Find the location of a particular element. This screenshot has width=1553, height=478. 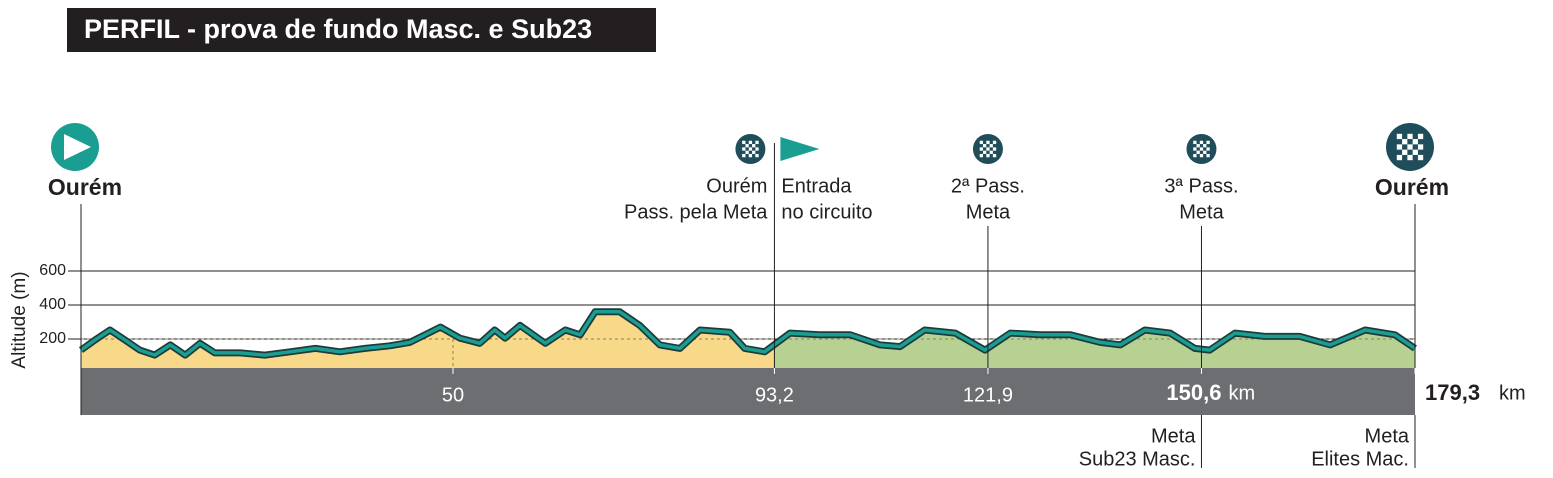

start-arrow is located at coordinates (77, 147).